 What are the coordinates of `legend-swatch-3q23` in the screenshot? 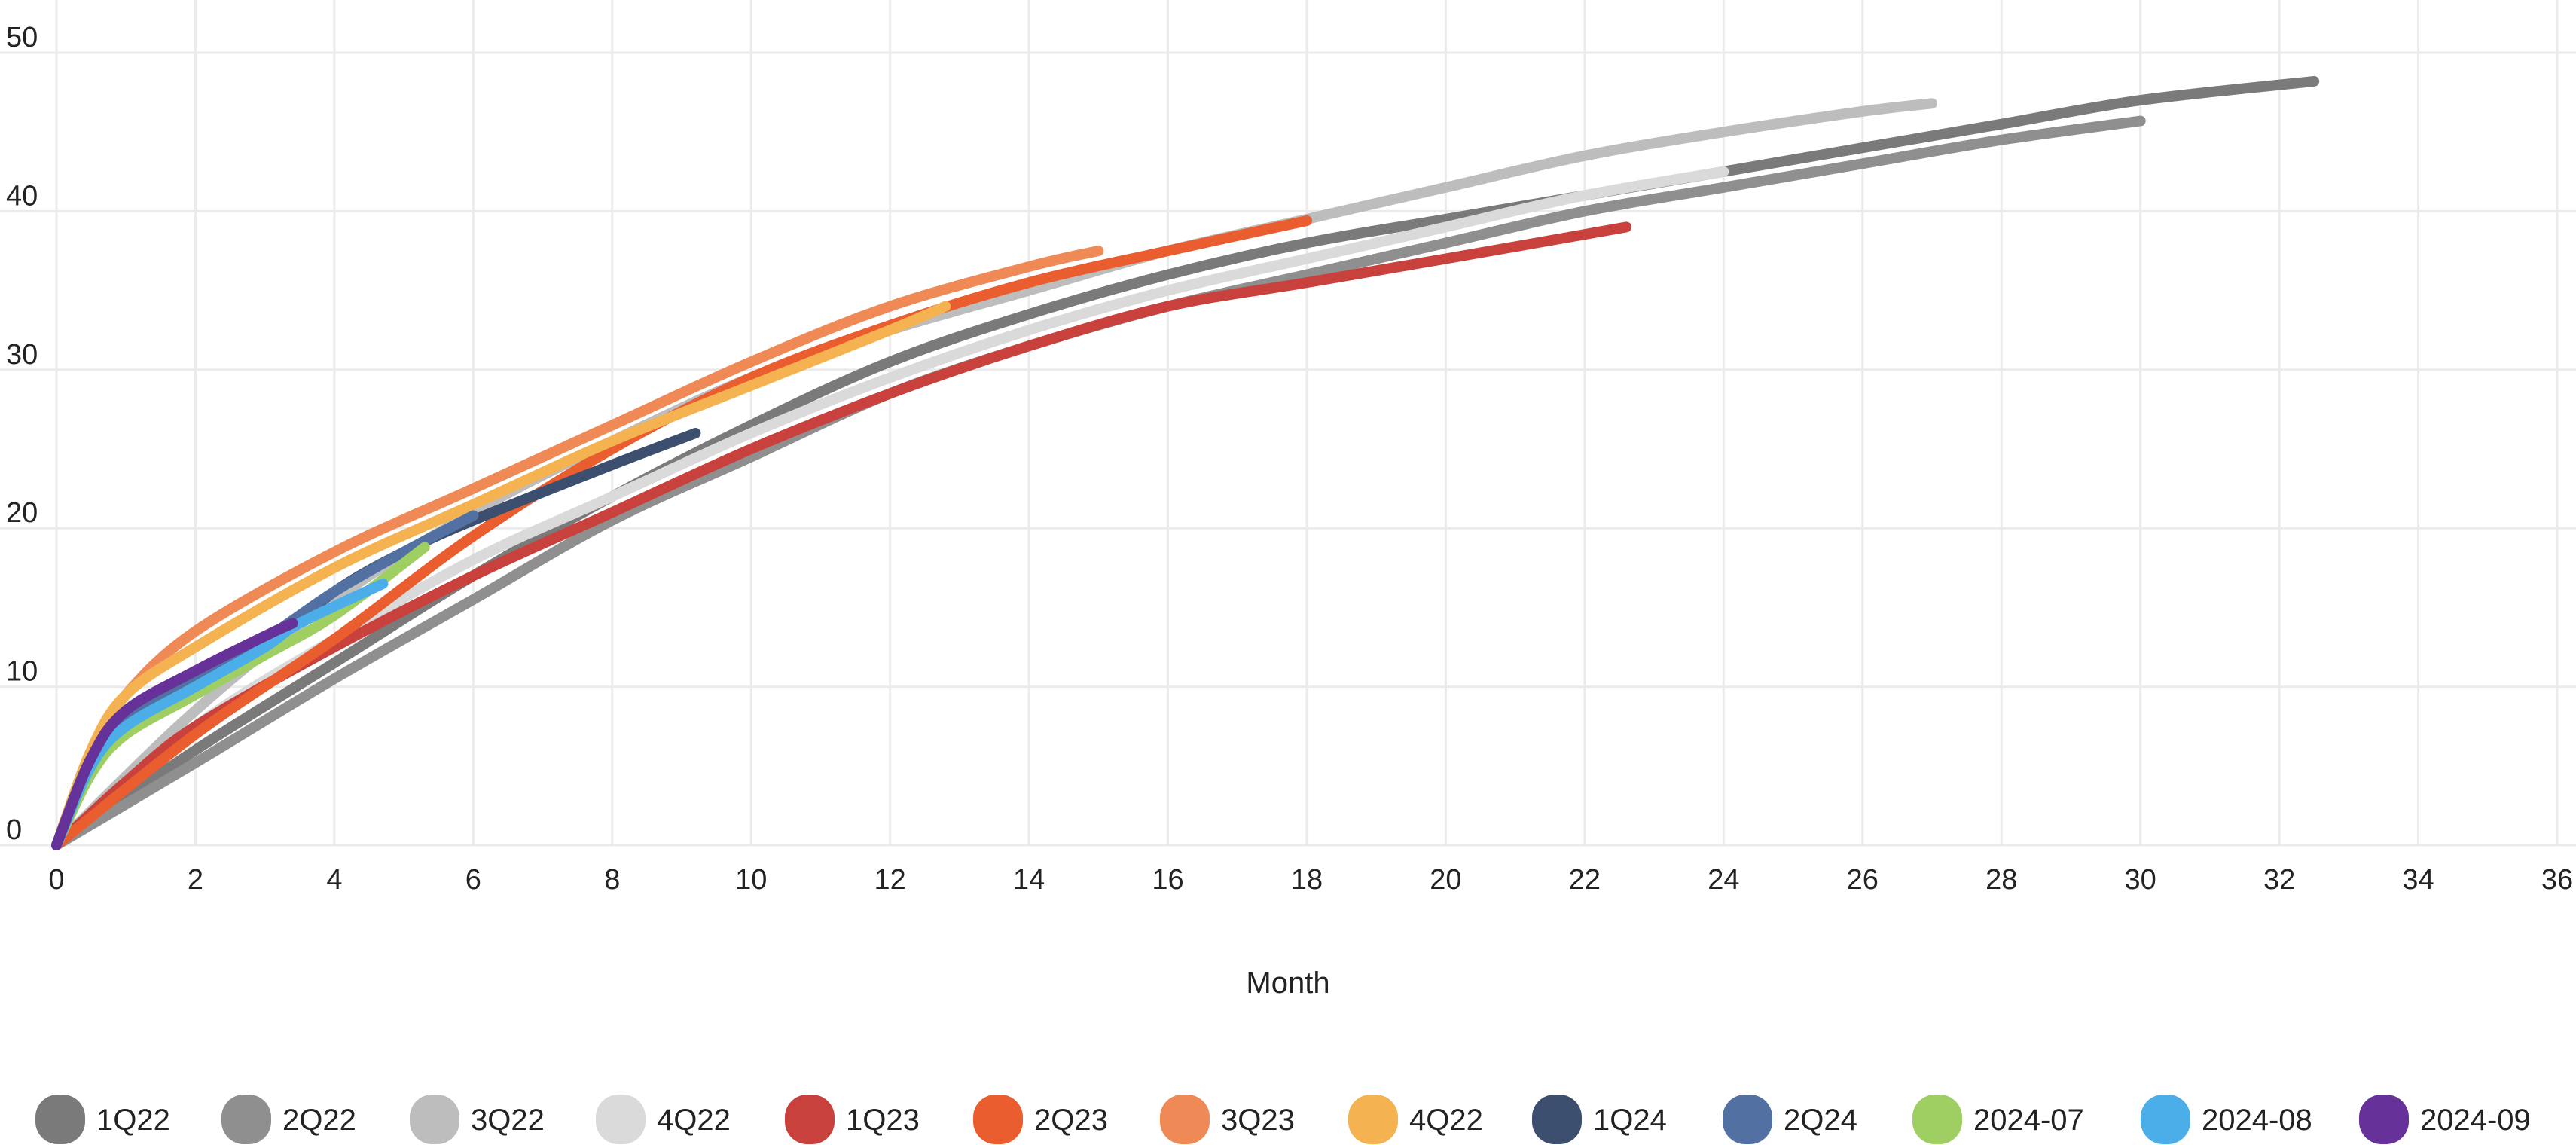 It's located at (1185, 1119).